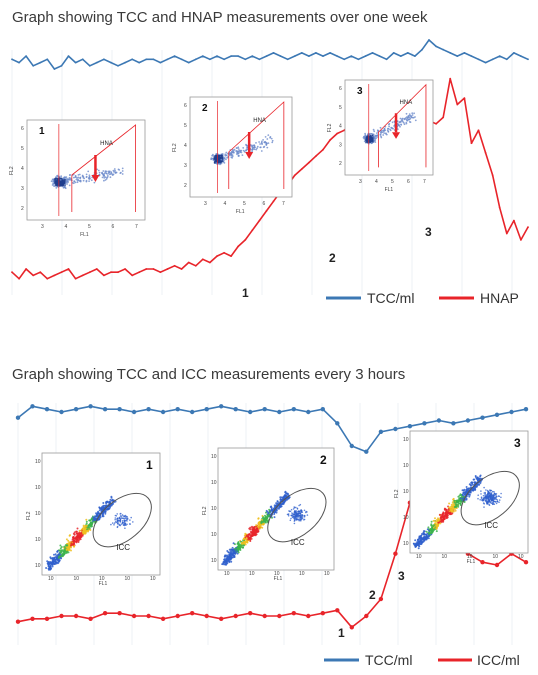 The height and width of the screenshot is (675, 538). I want to click on gate-outline, so click(103, 168).